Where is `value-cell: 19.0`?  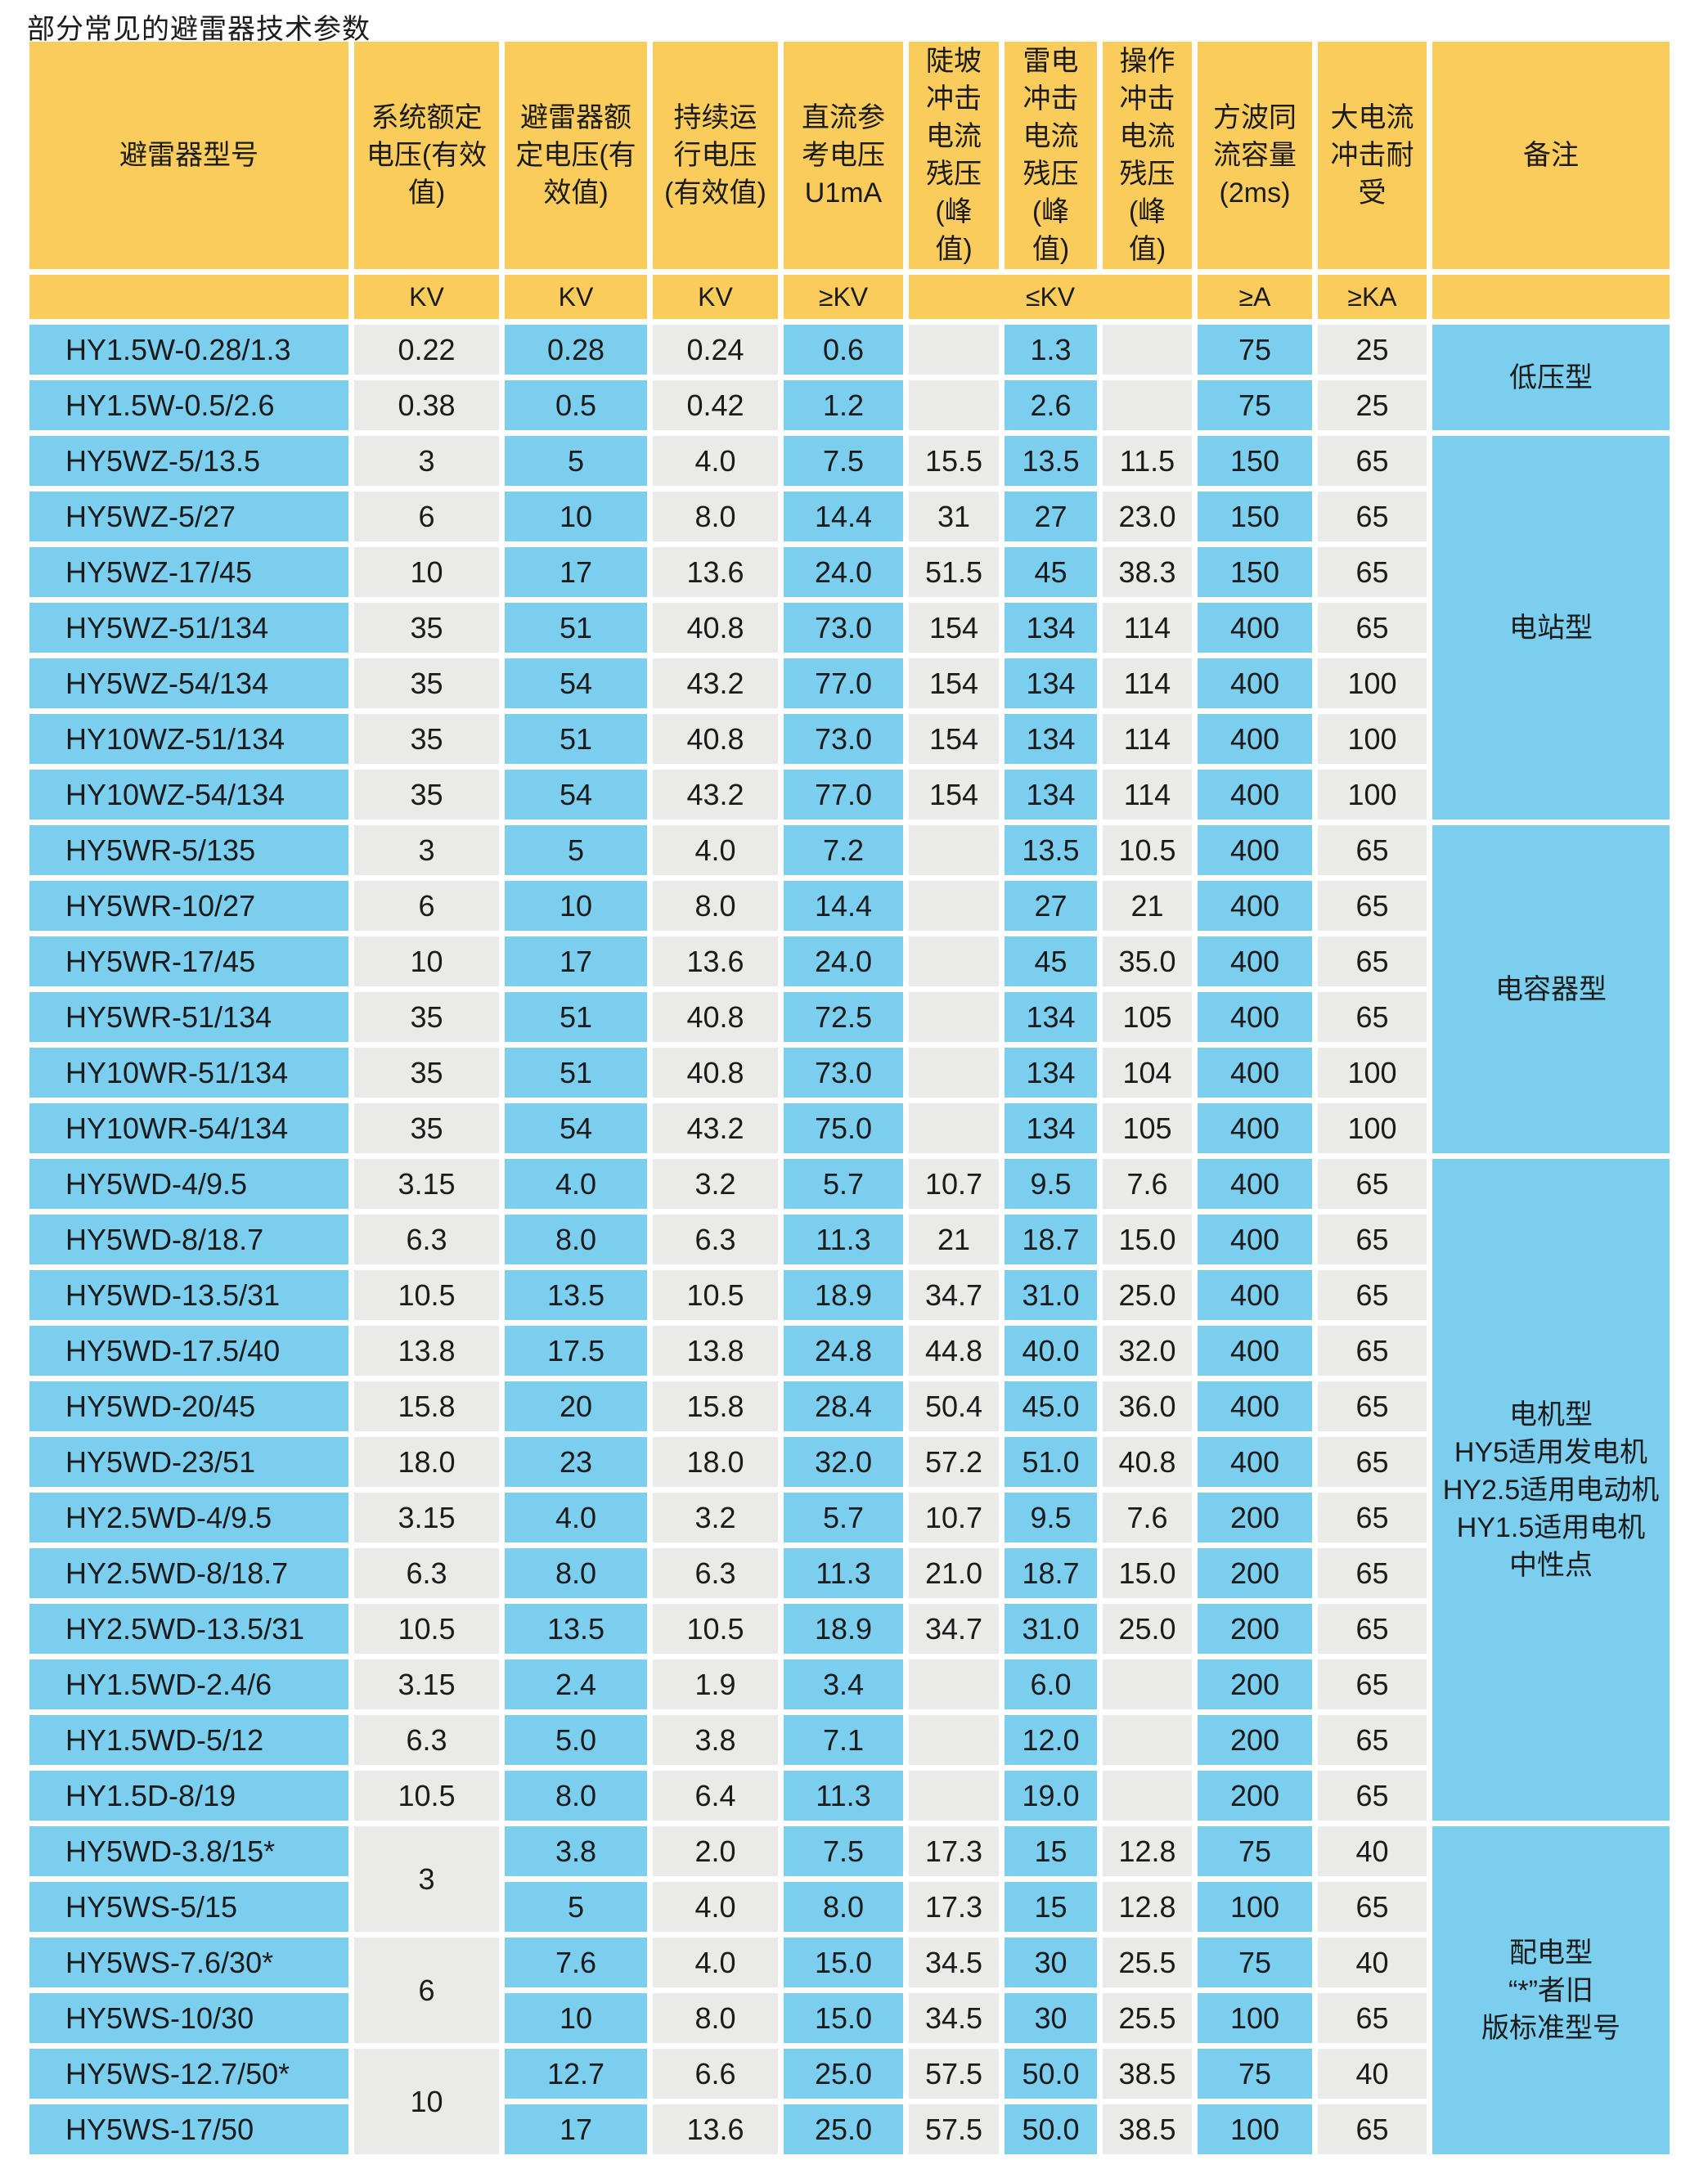
value-cell: 19.0 is located at coordinates (1051, 1796).